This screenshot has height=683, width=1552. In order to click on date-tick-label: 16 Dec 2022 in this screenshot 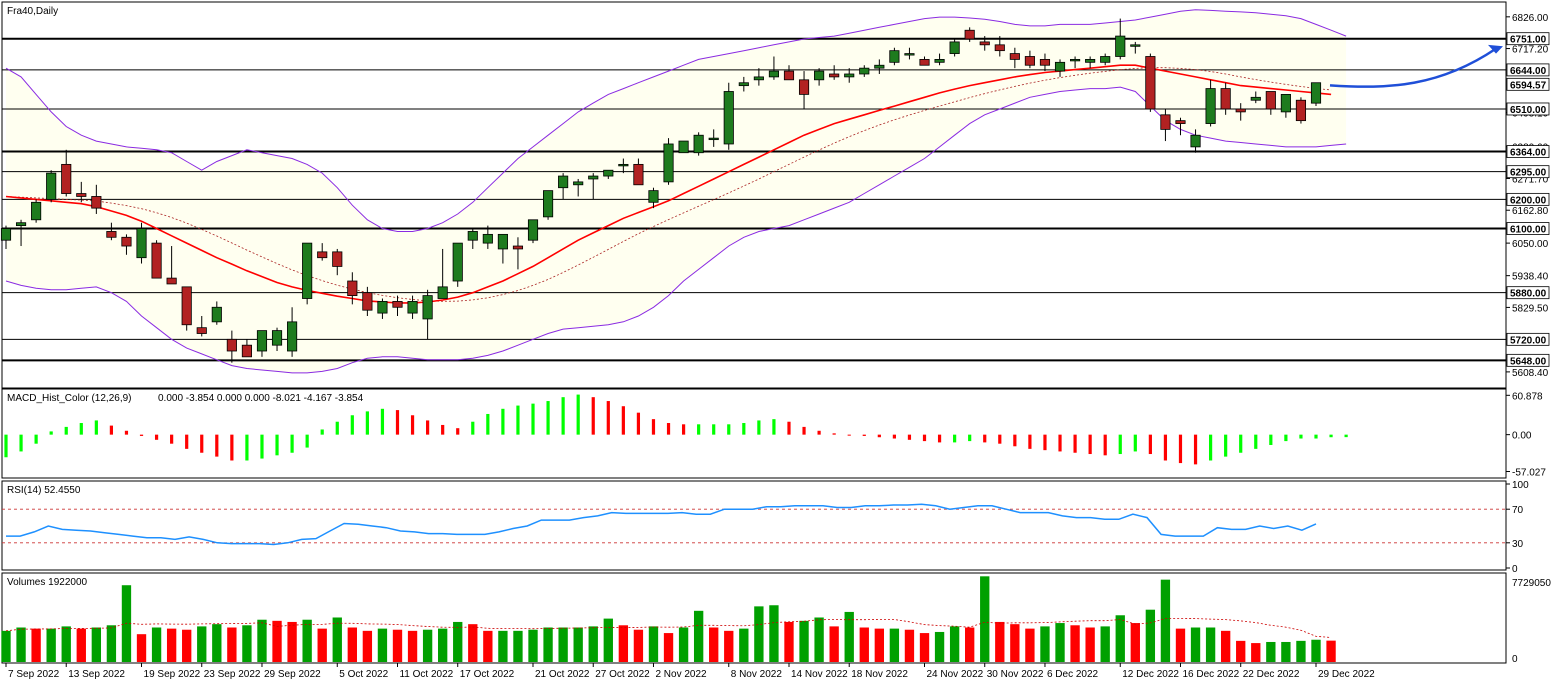, I will do `click(1210, 674)`.